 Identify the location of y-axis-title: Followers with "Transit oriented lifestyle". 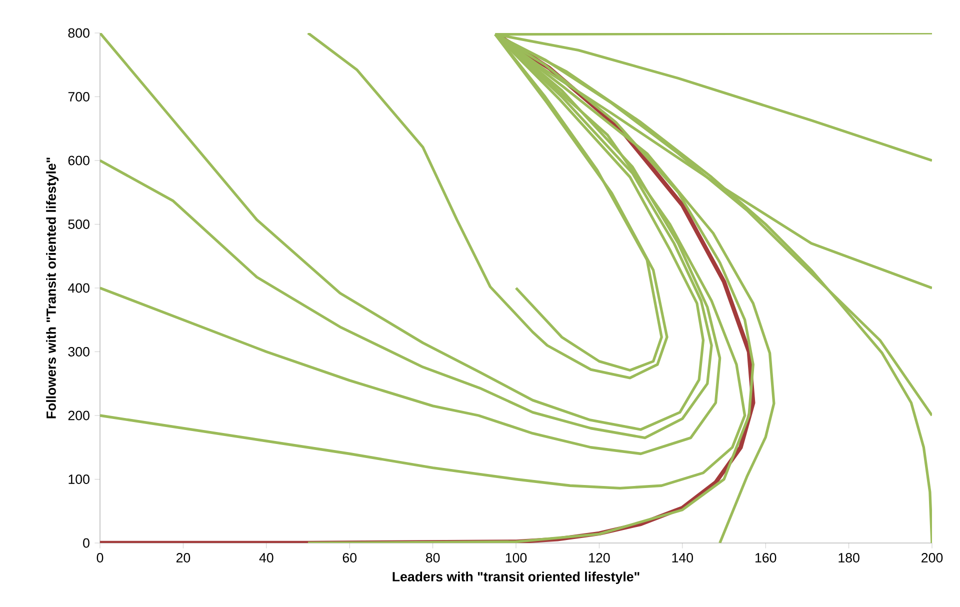
(52, 288).